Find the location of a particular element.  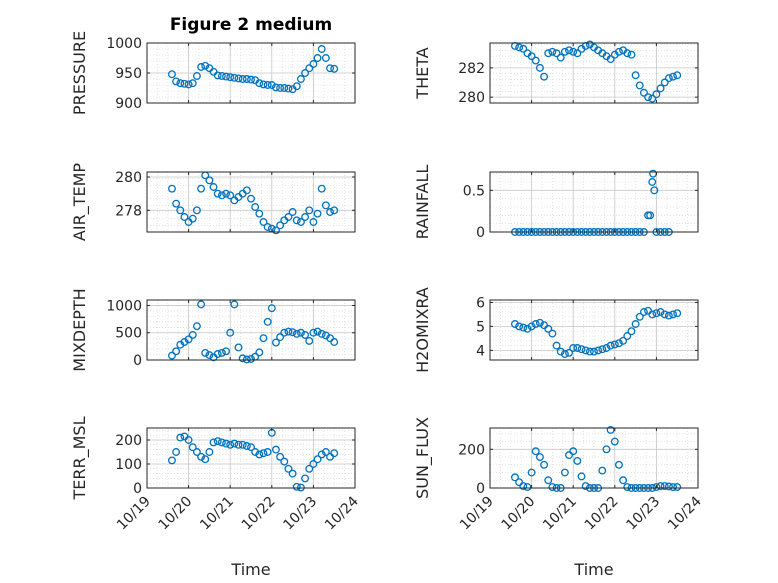

axes-box-sun_flux is located at coordinates (594, 458).